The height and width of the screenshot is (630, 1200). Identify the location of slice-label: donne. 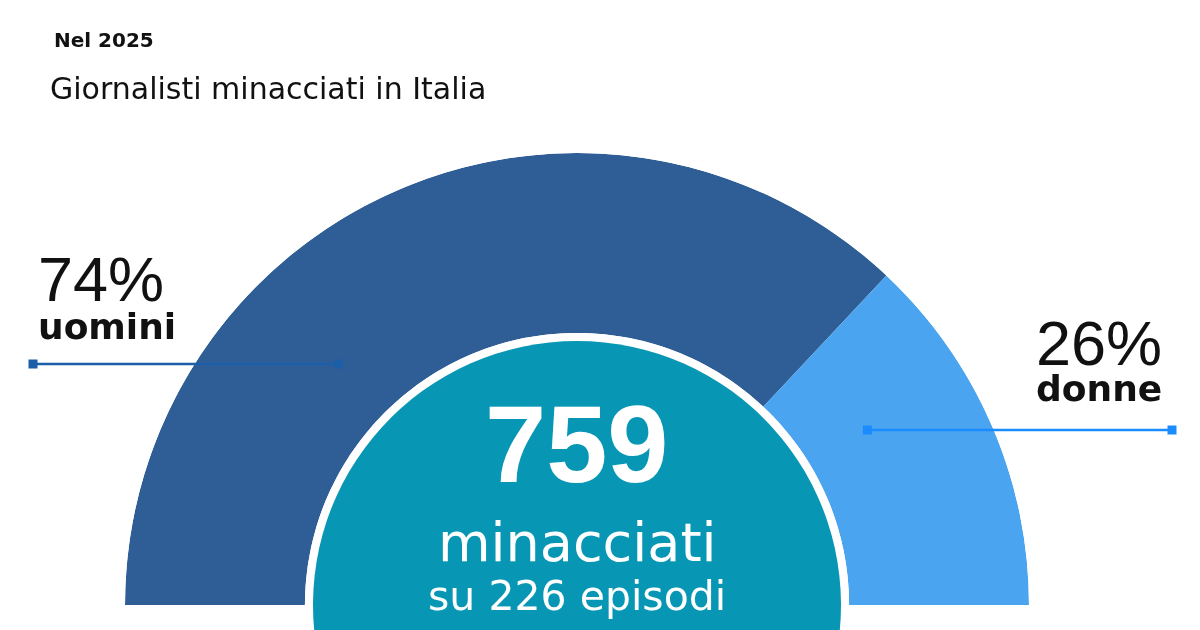
(1099, 388).